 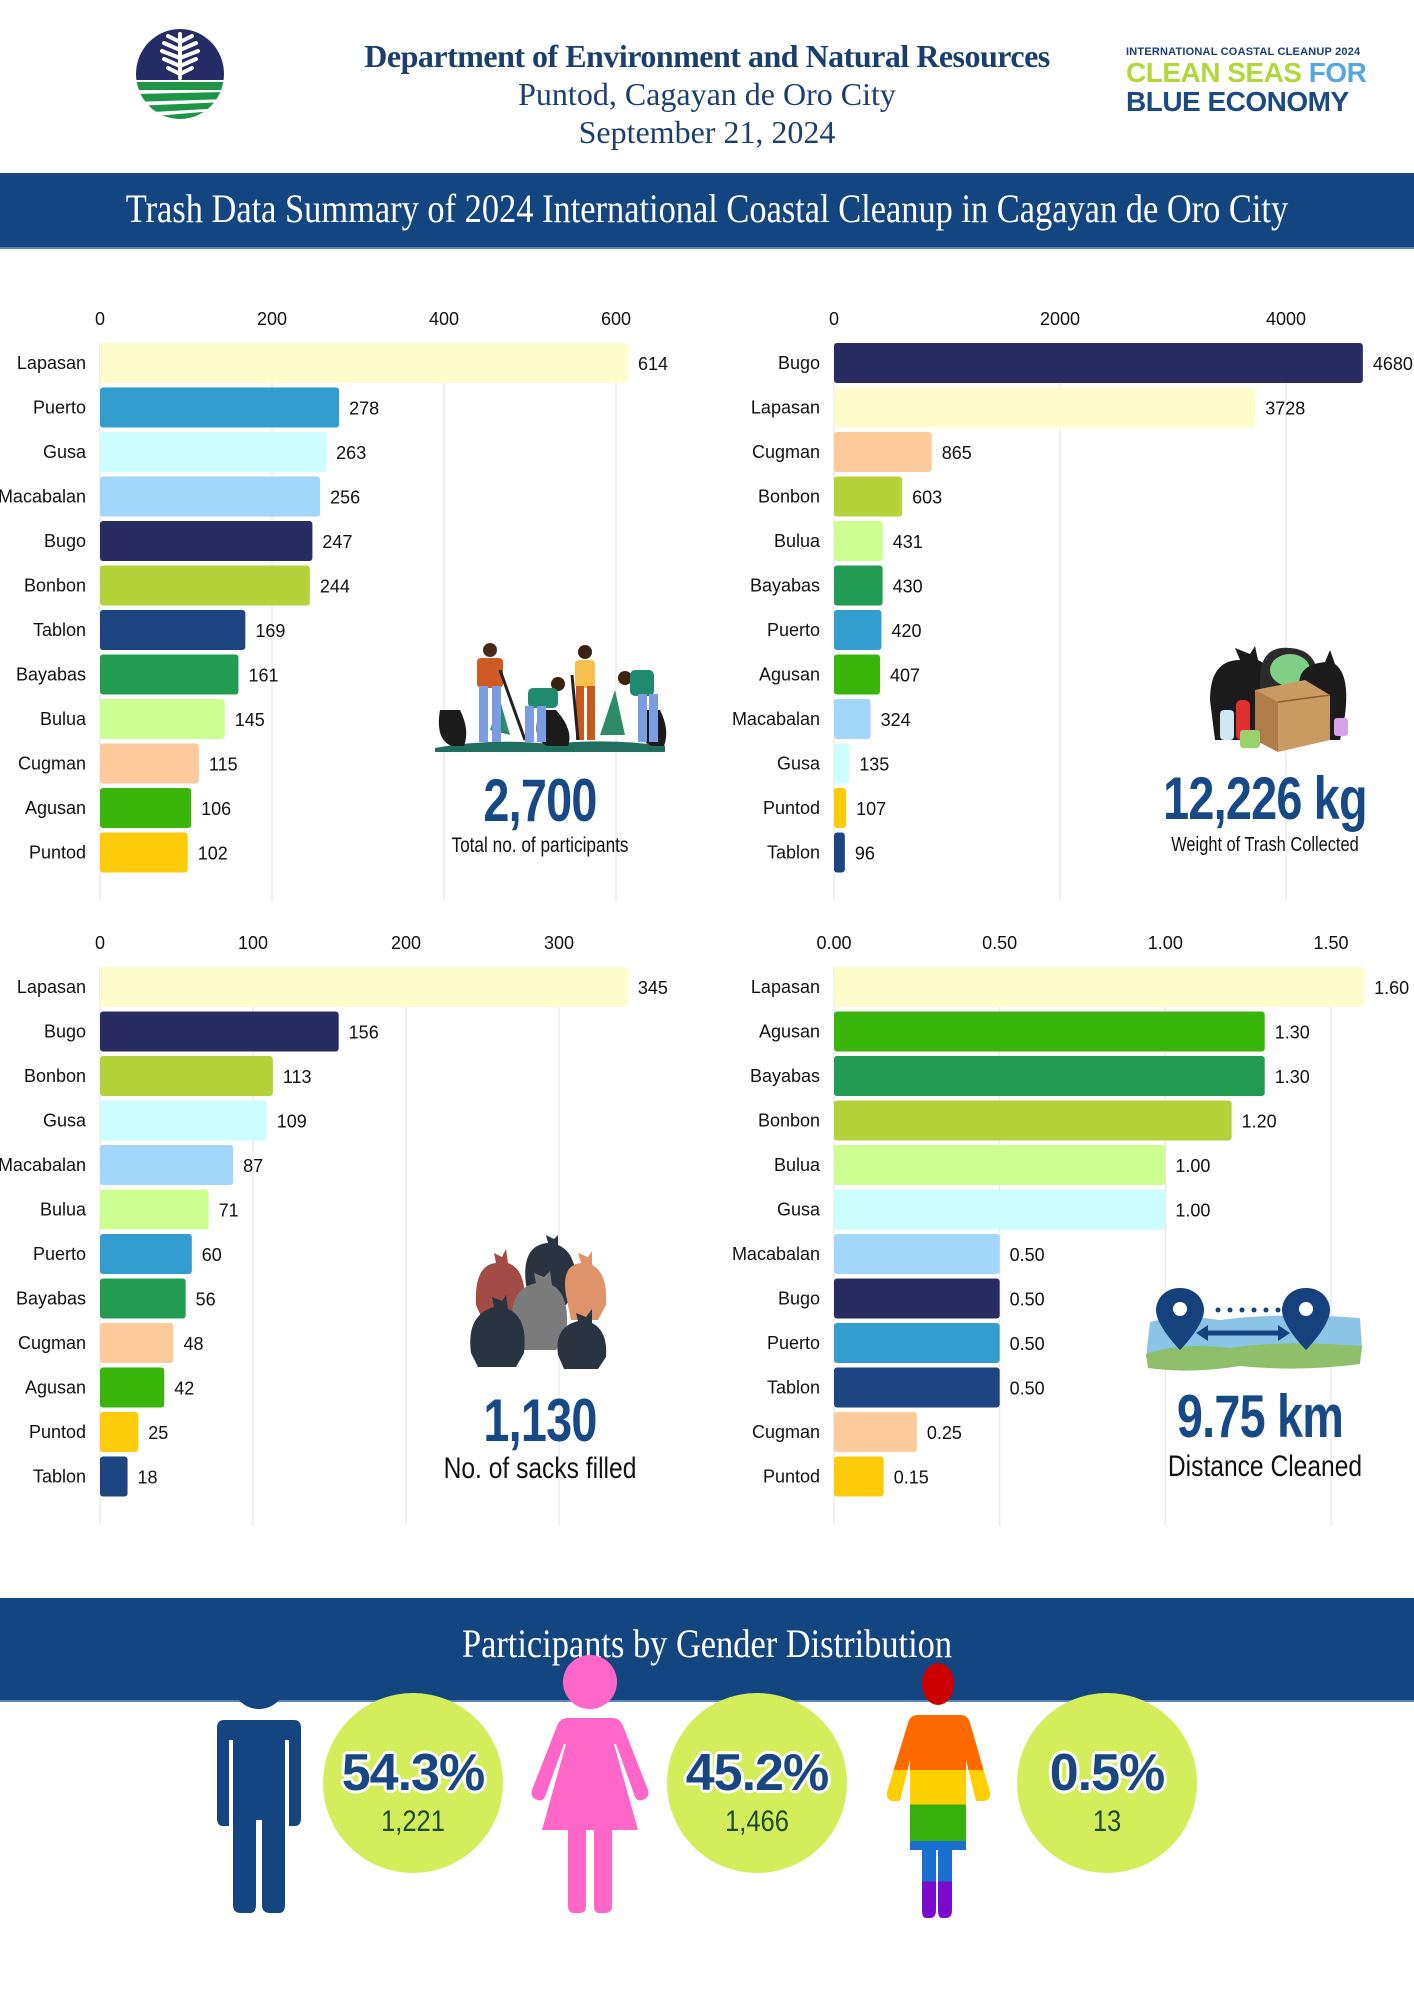 I want to click on x-tick-label: 1.50, so click(x=1330, y=943).